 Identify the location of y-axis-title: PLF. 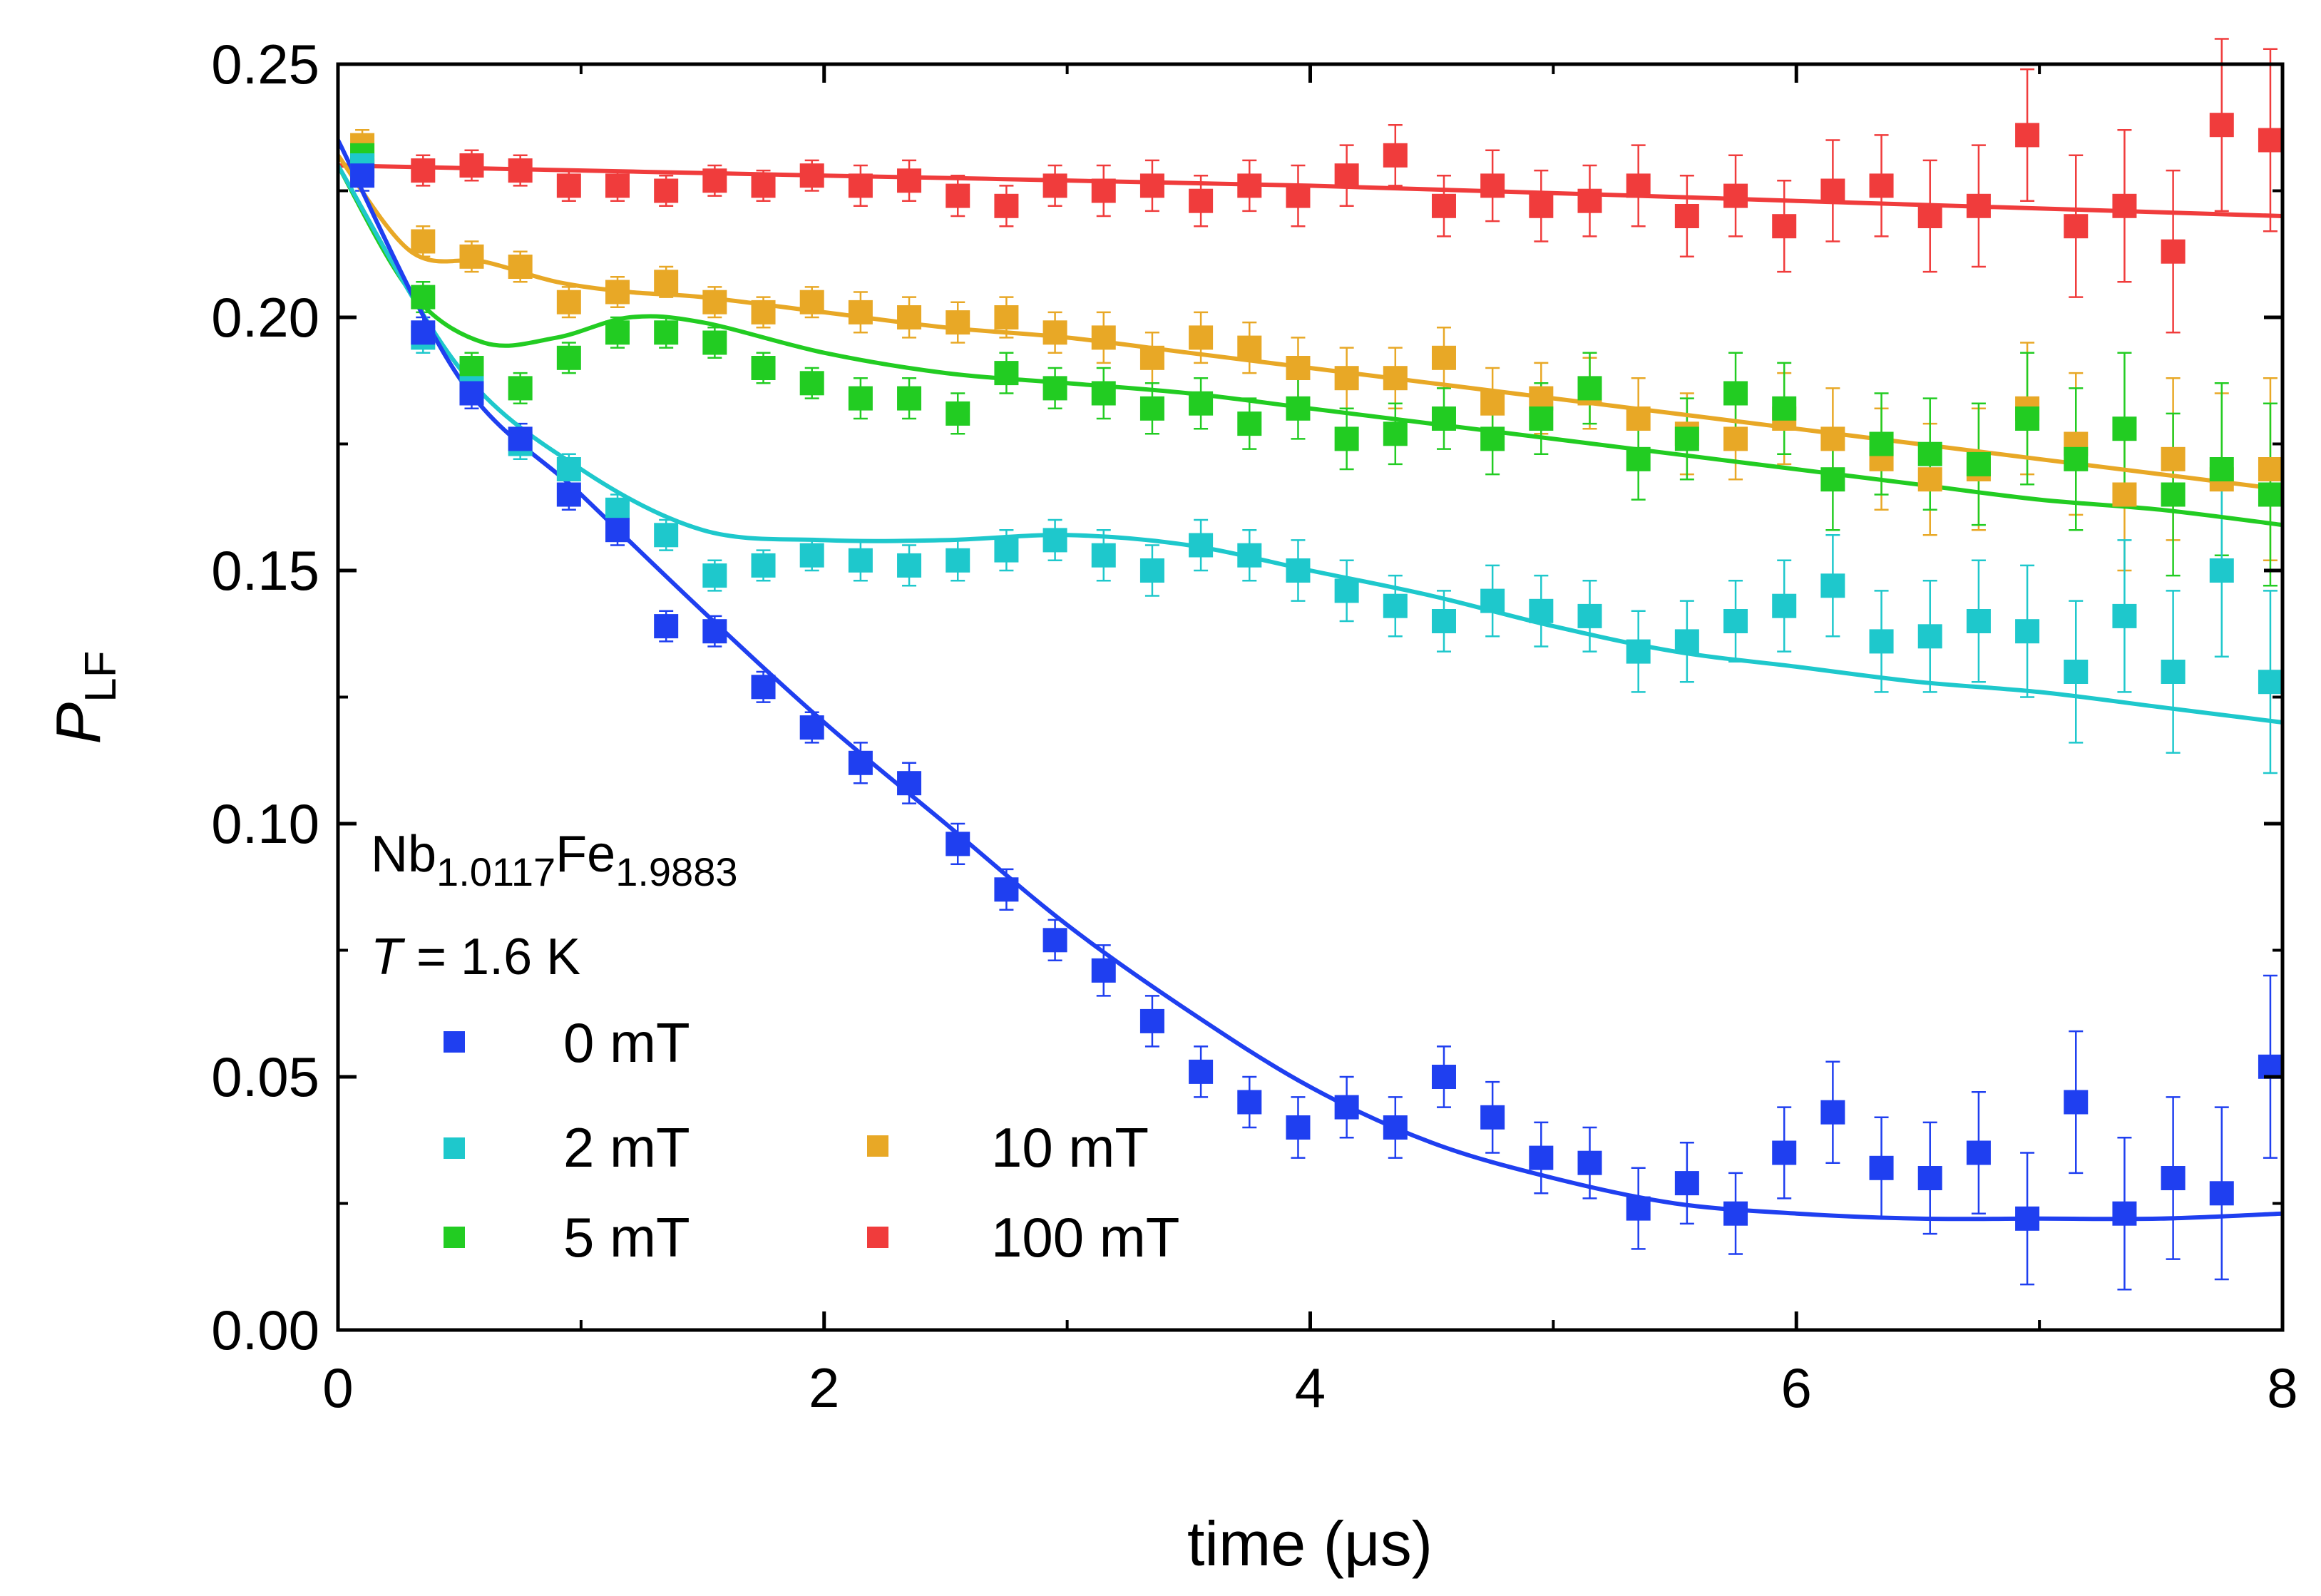
(84, 697).